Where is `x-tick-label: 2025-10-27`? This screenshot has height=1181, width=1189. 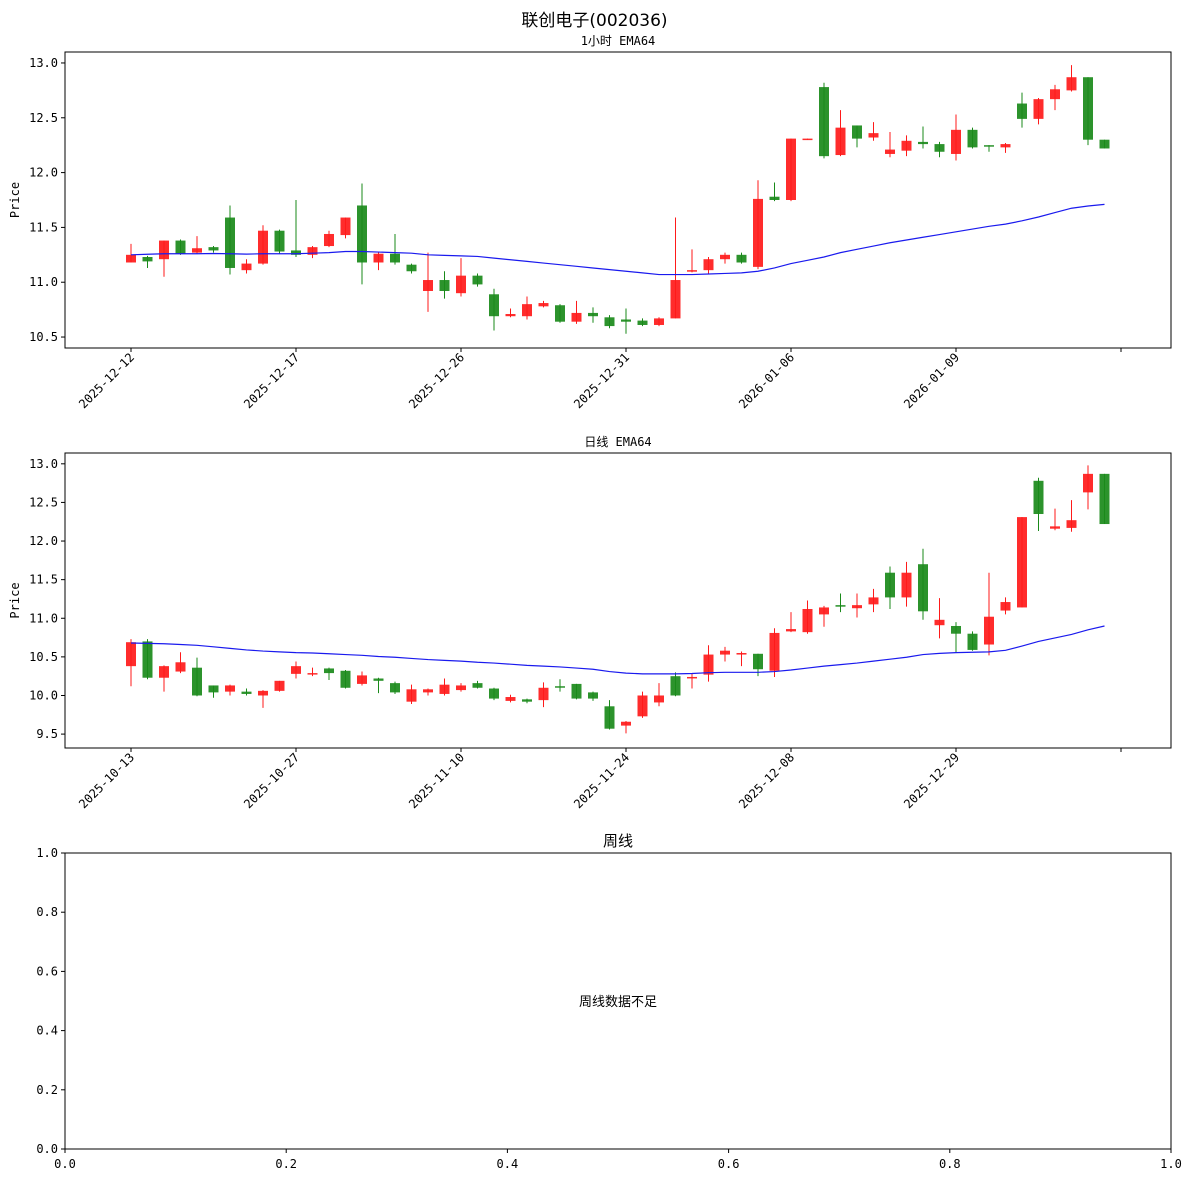
x-tick-label: 2025-10-27 is located at coordinates (271, 780).